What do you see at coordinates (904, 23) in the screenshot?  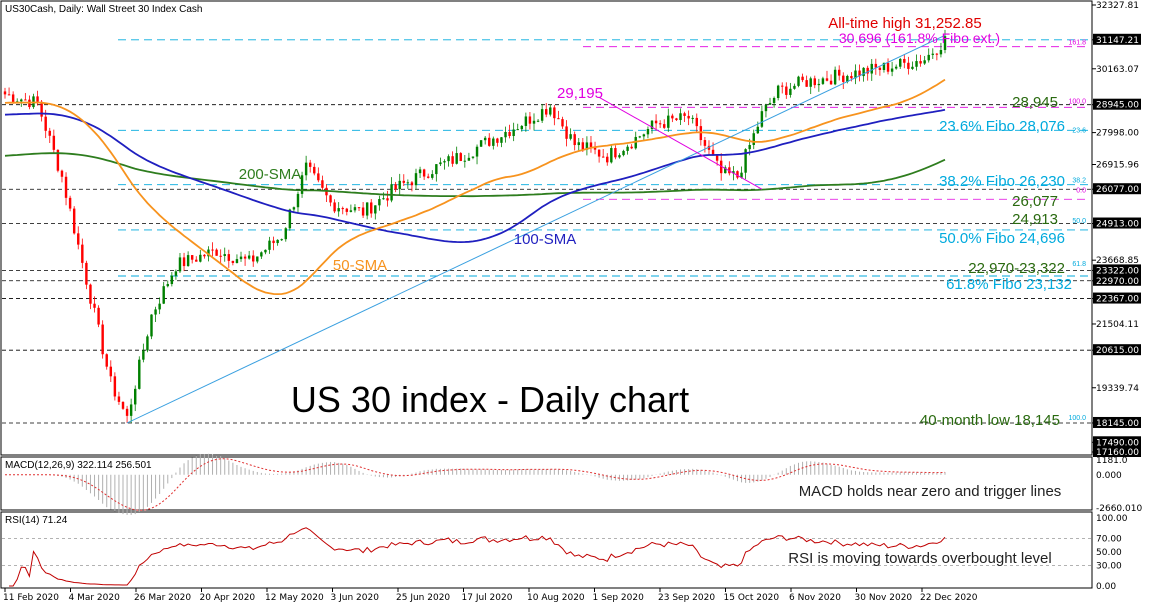 I see `ath-label: All-time high 31,252.85` at bounding box center [904, 23].